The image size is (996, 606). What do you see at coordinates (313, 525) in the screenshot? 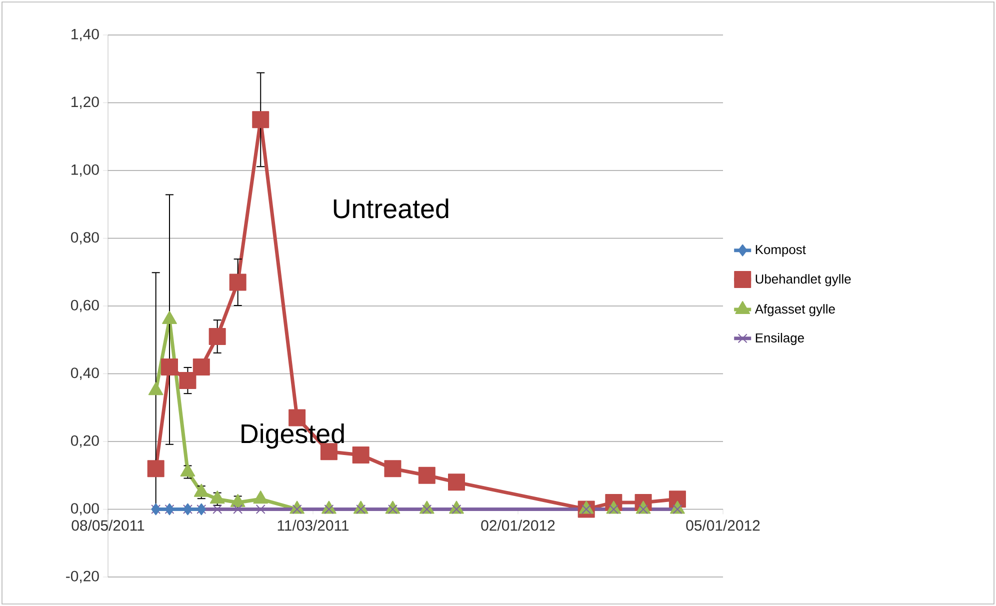
I see `x-tick-label: 11/03/2011` at bounding box center [313, 525].